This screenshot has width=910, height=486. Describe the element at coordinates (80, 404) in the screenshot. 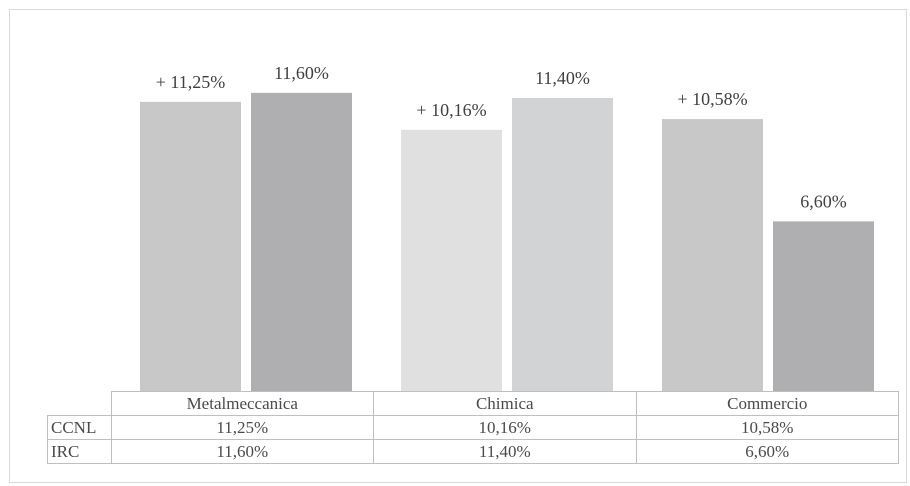

I see `table-corner` at that location.